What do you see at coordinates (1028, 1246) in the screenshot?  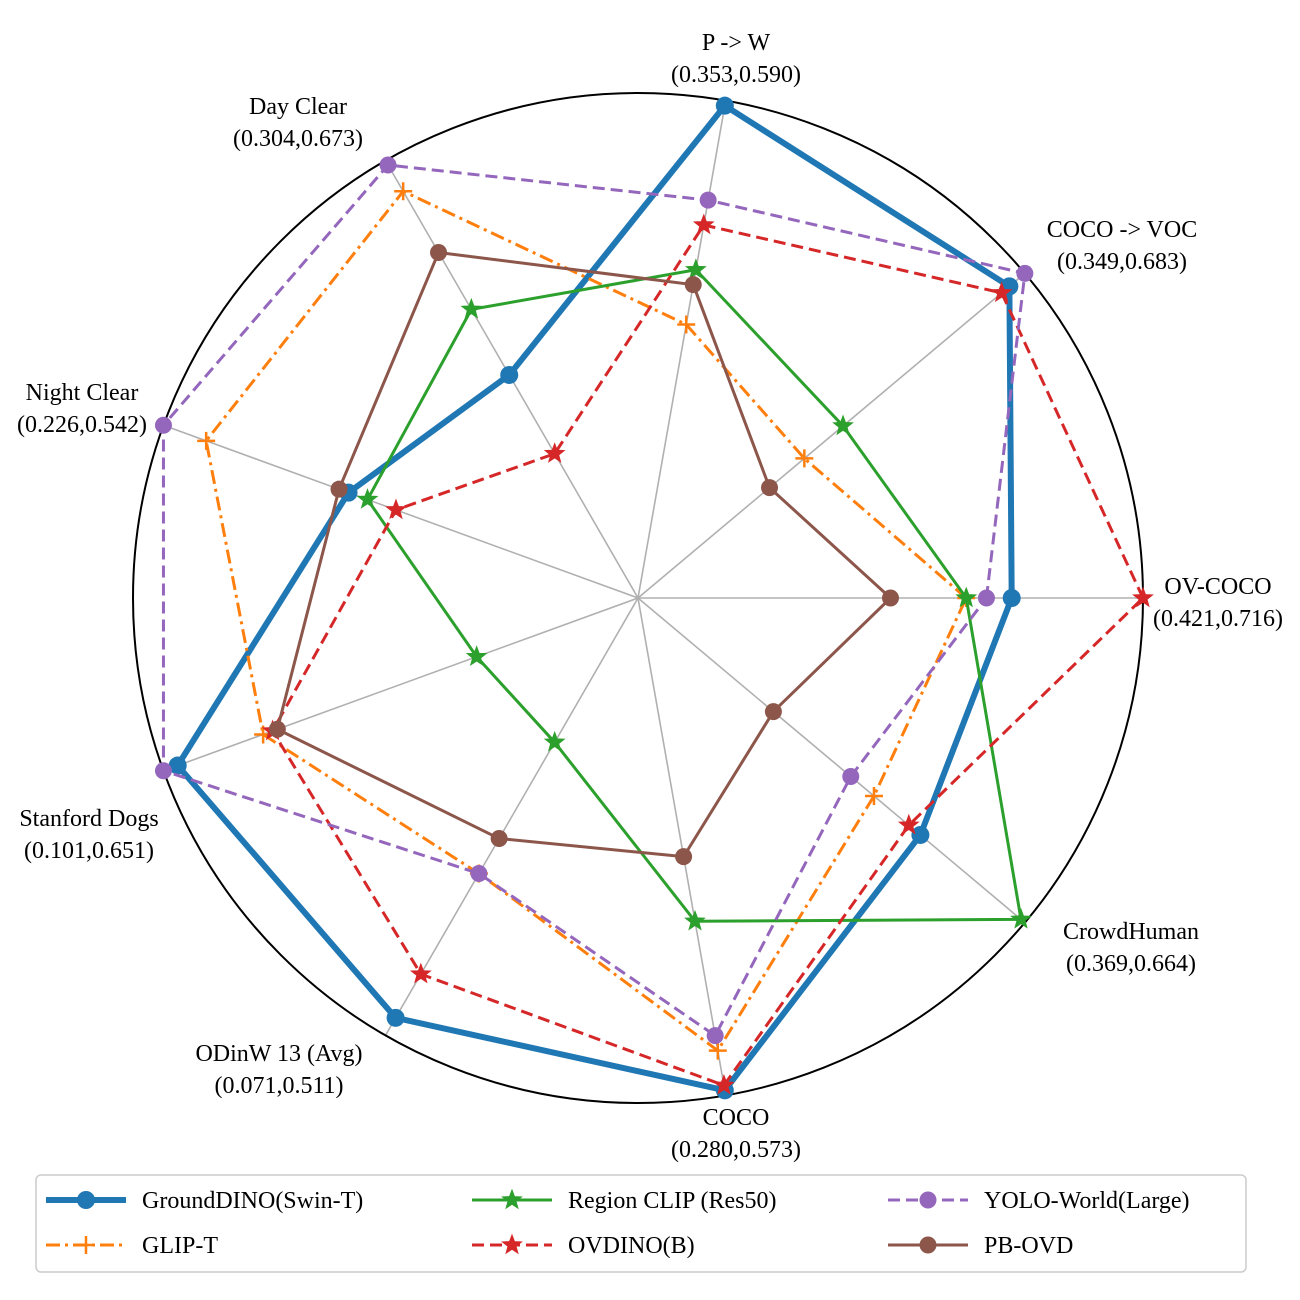 I see `legend-label-5: PB-OVD` at bounding box center [1028, 1246].